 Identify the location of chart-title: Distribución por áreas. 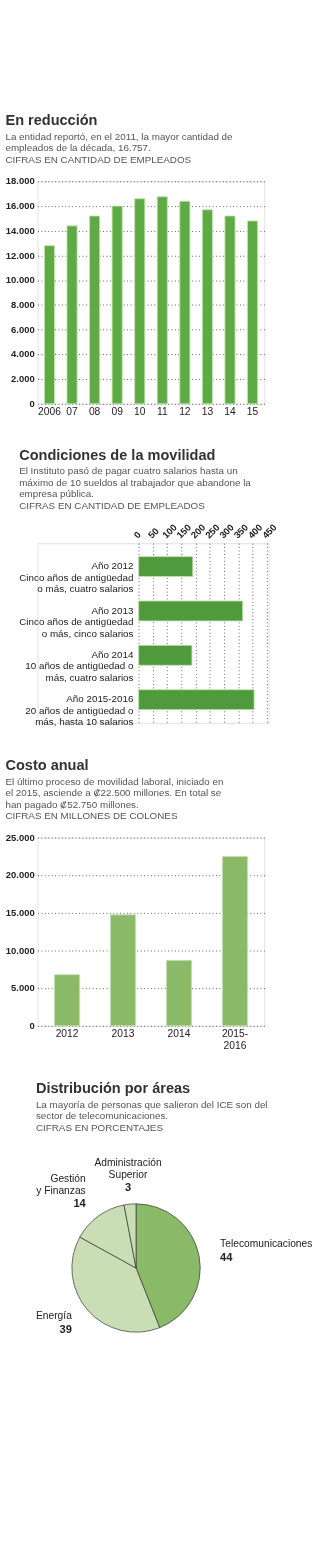
(113, 1088).